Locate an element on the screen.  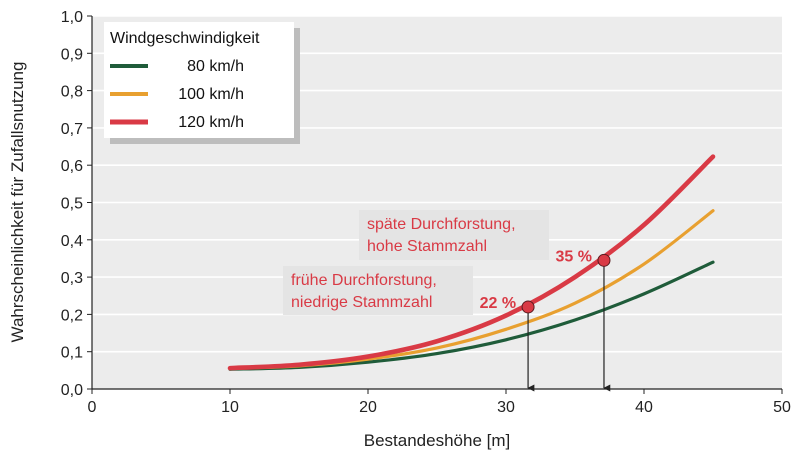
y-tick-label: 0,7 is located at coordinates (72, 129).